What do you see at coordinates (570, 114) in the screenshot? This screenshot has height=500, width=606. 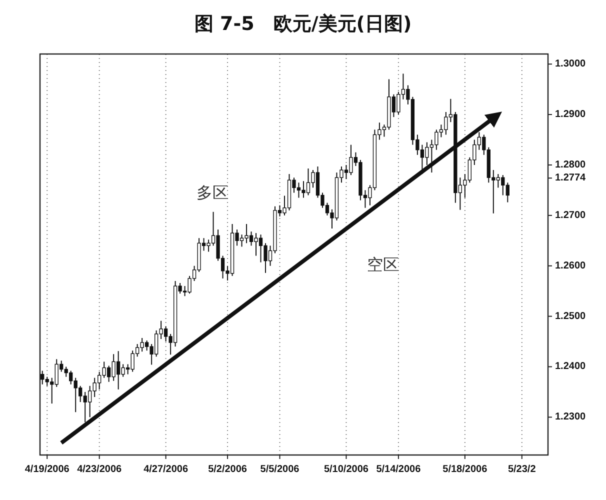 I see `y-tick-label: 1.2900` at bounding box center [570, 114].